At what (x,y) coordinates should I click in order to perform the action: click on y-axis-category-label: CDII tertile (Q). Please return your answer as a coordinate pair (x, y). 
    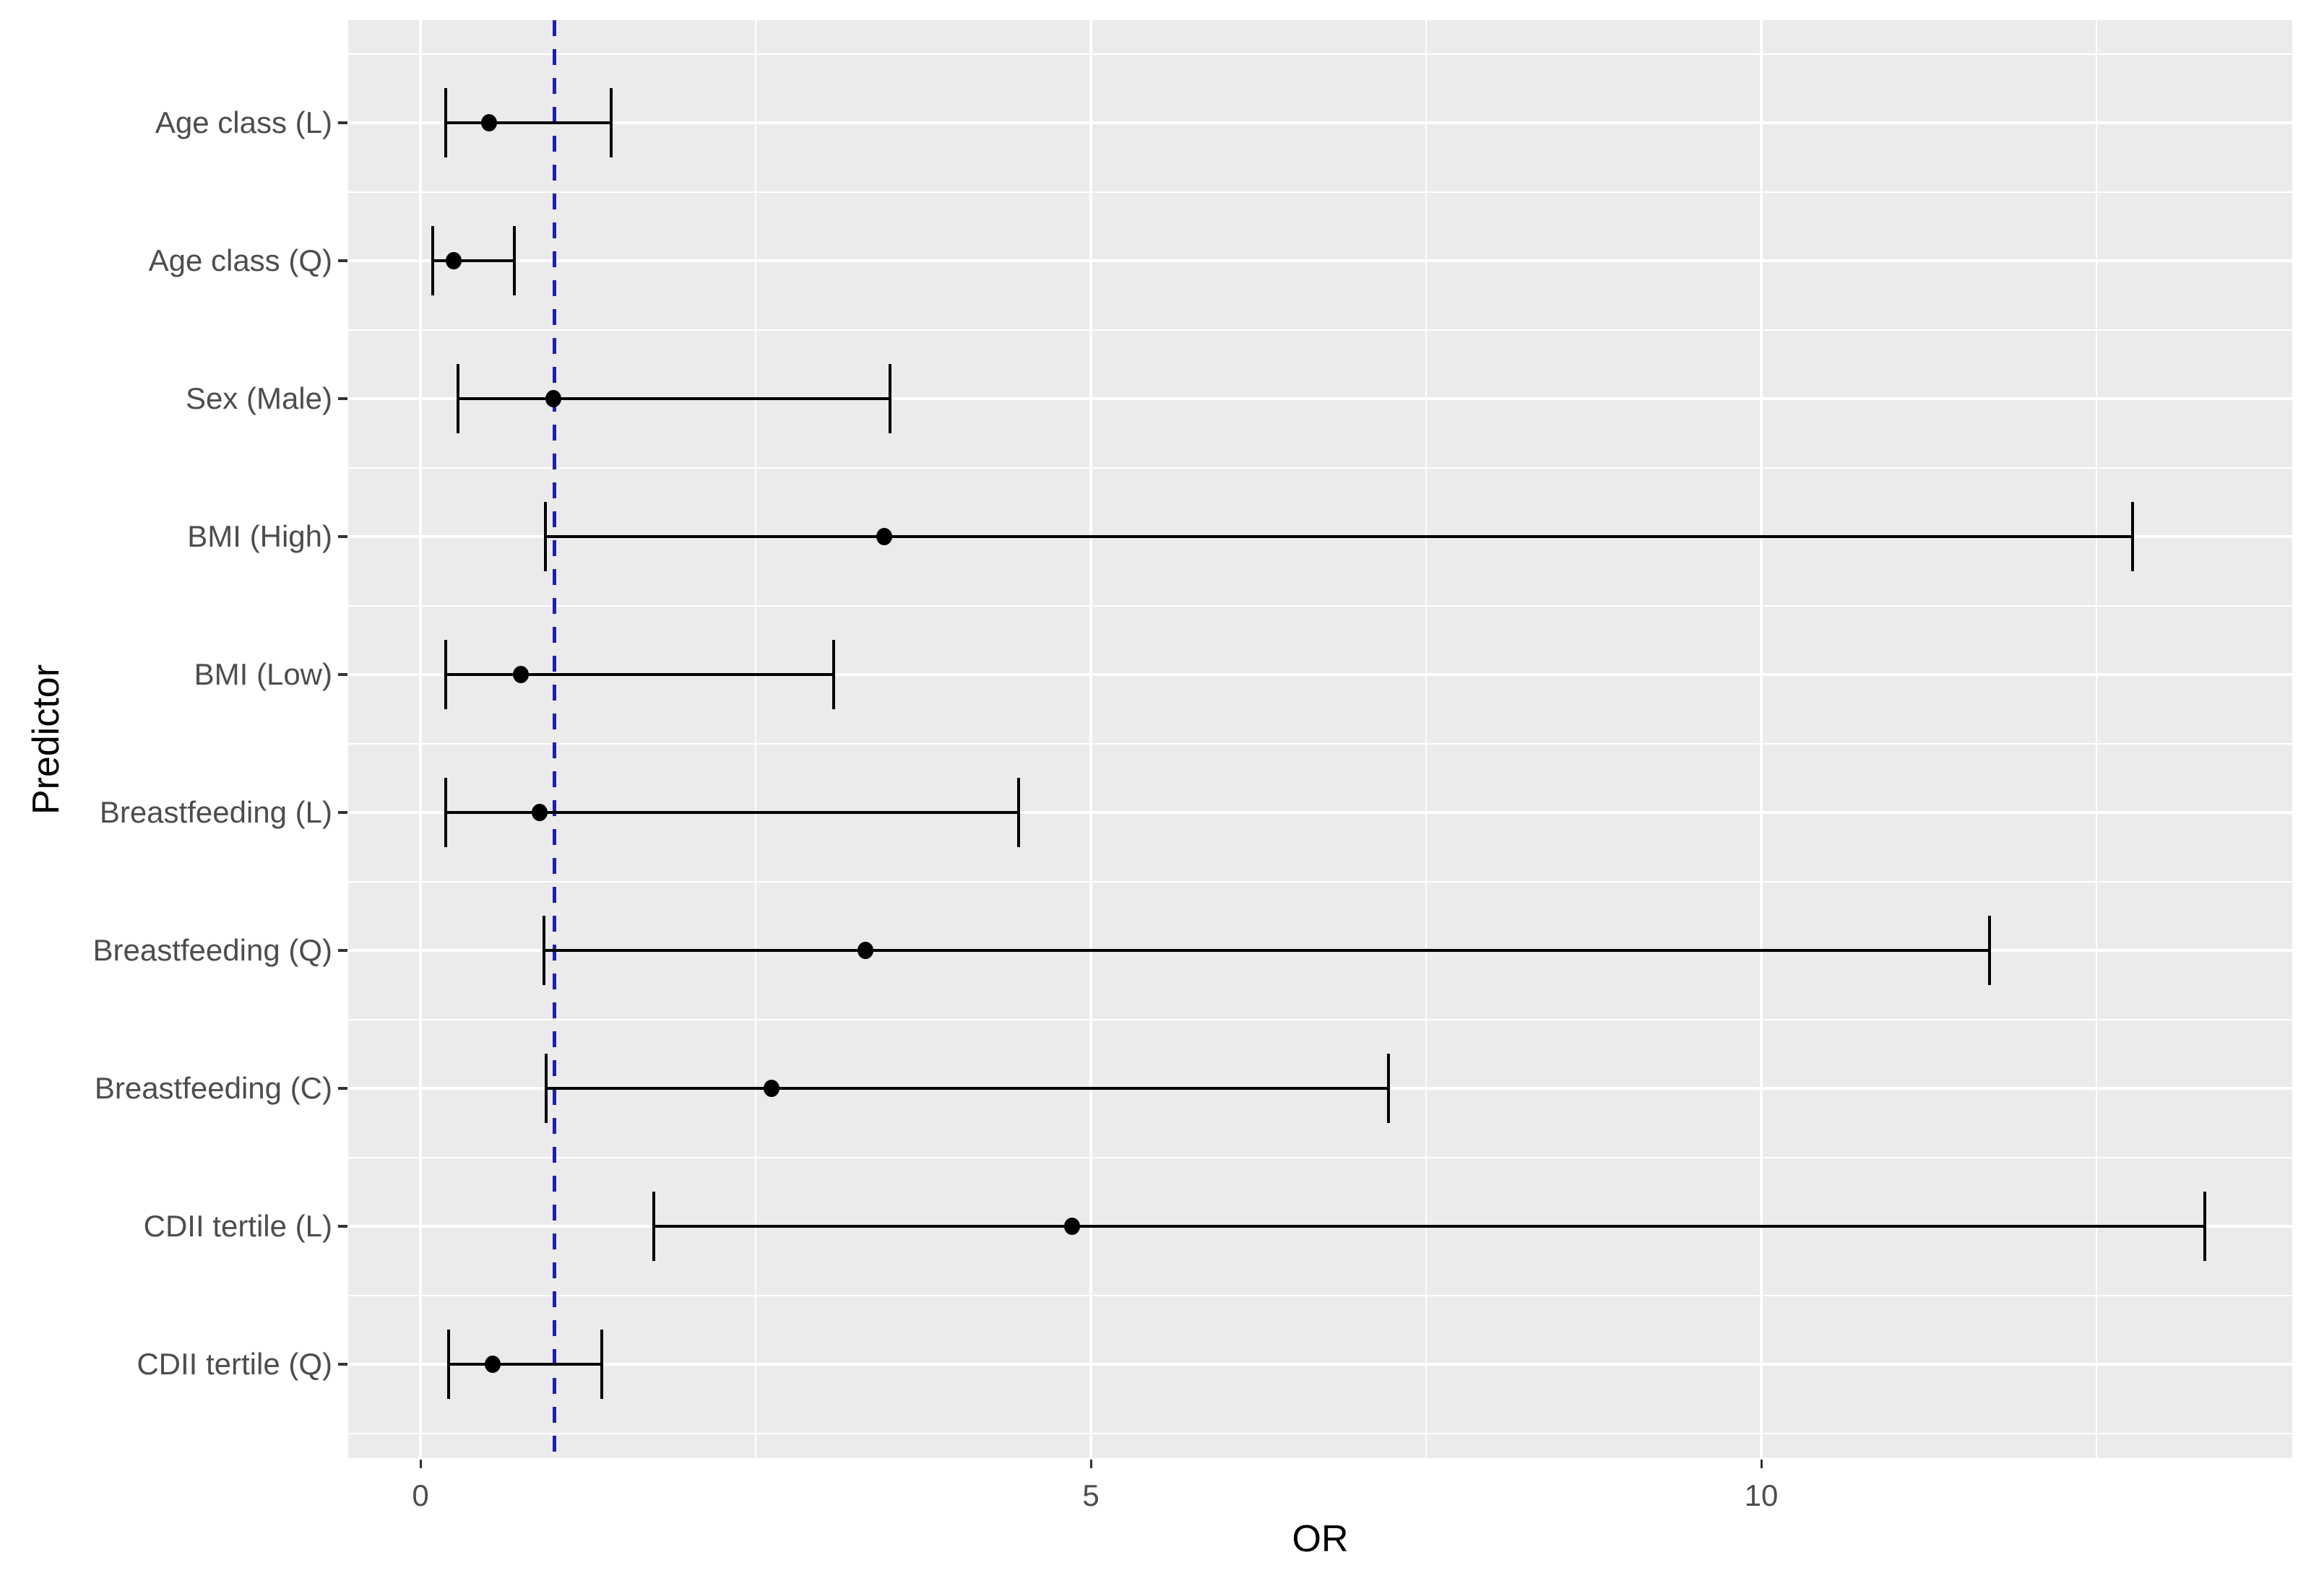
    Looking at the image, I should click on (234, 1364).